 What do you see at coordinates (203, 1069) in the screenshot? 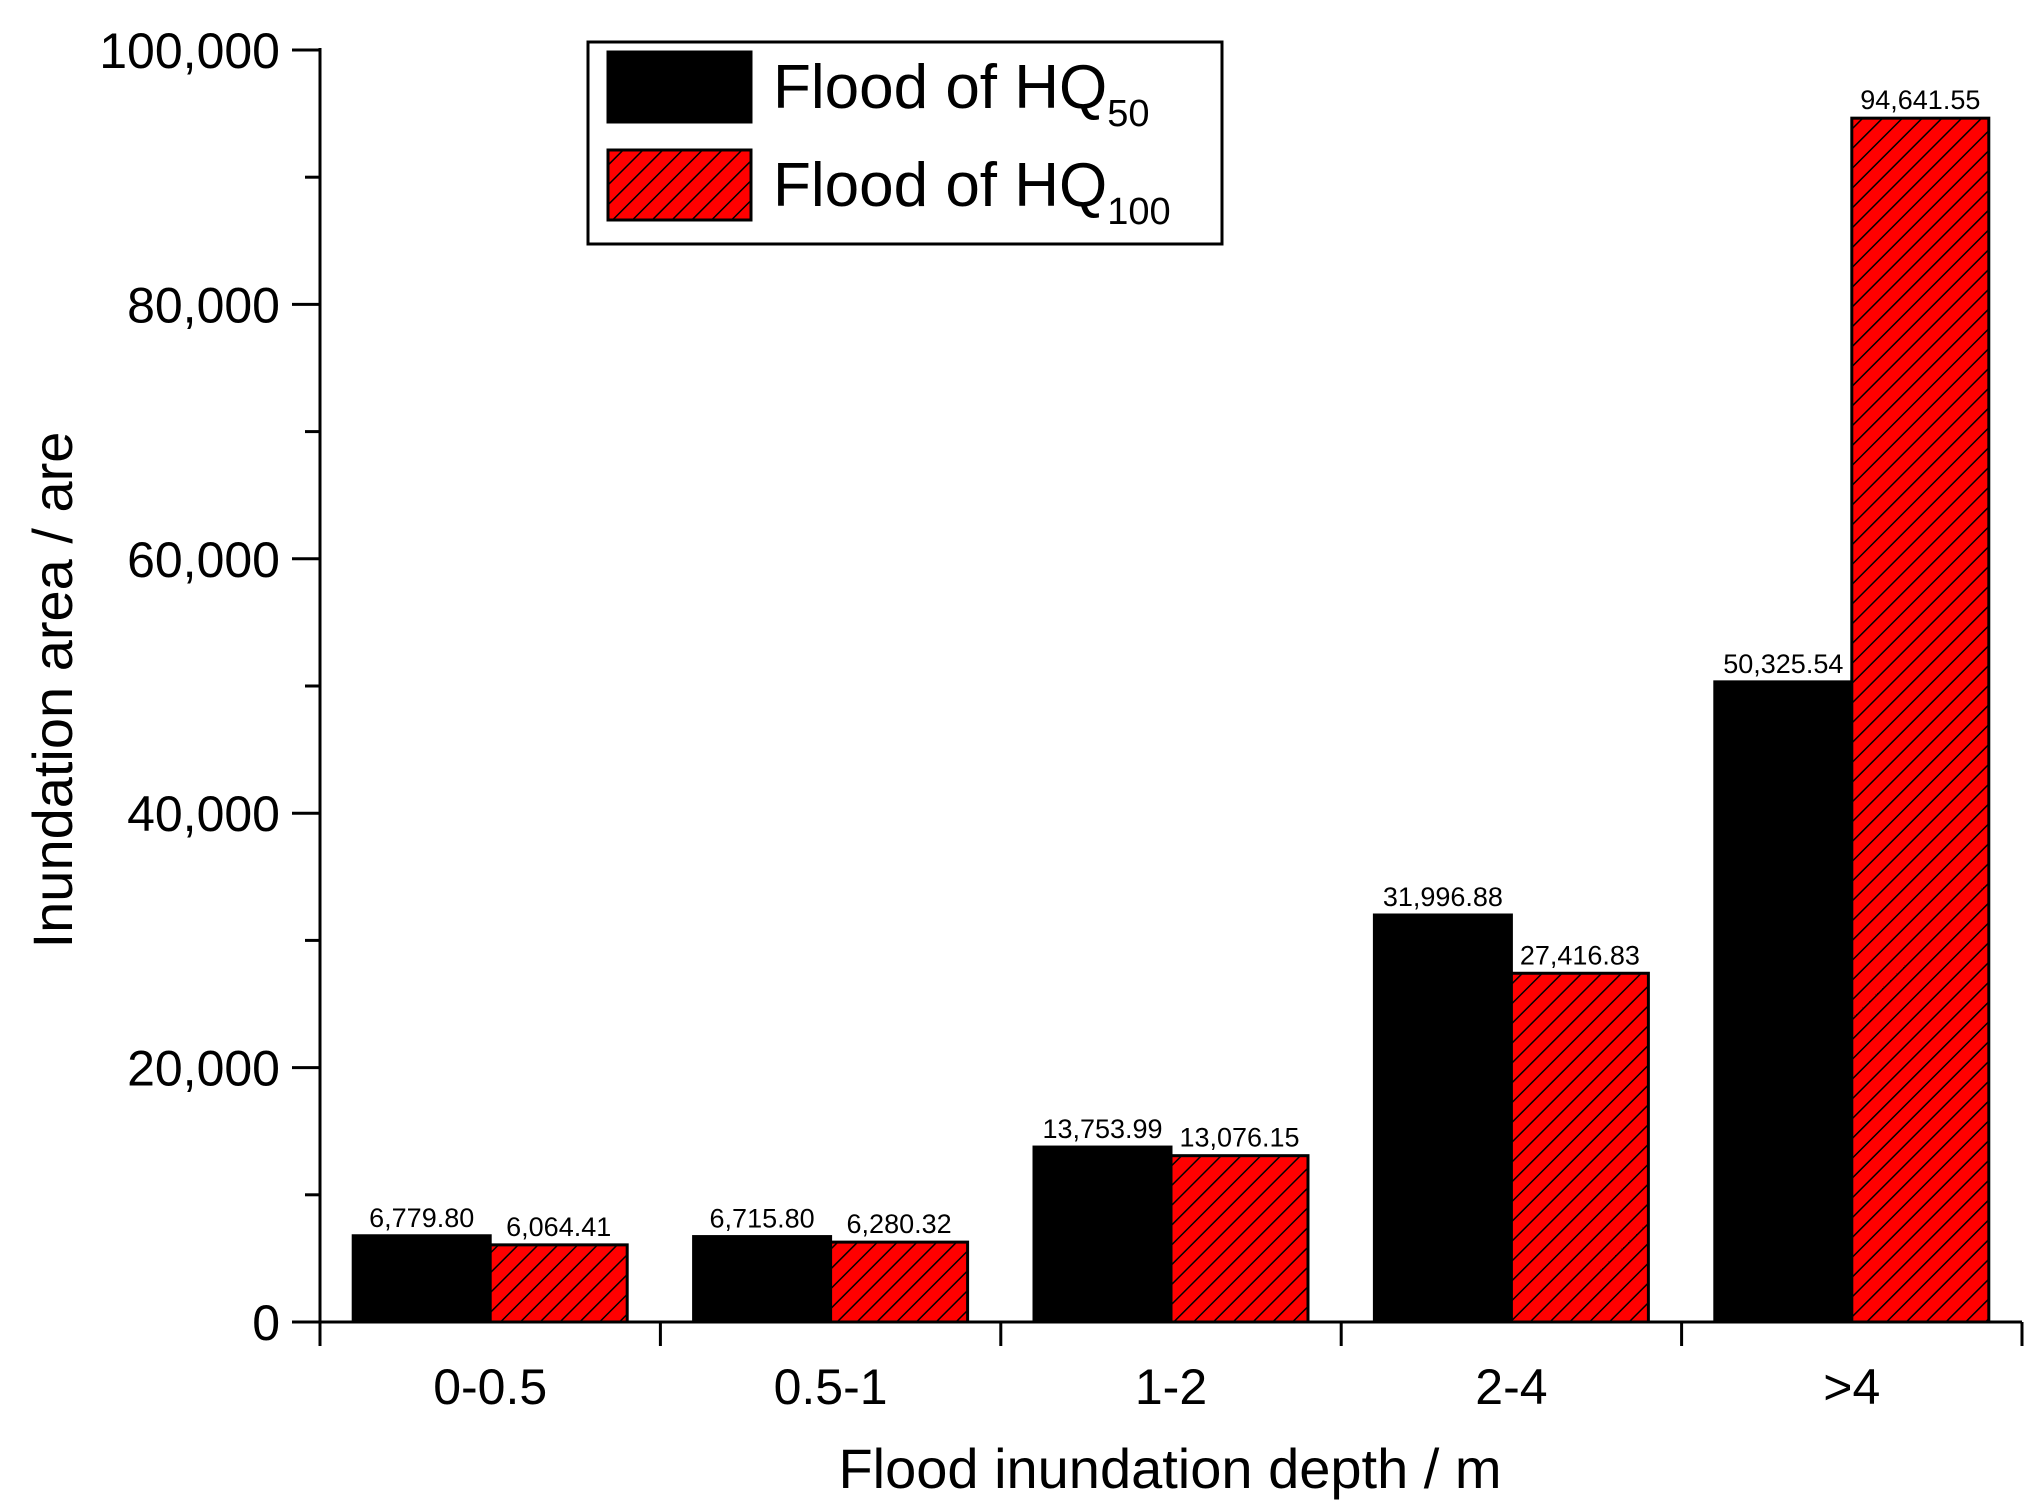
I see `y-tick-label: 20,000` at bounding box center [203, 1069].